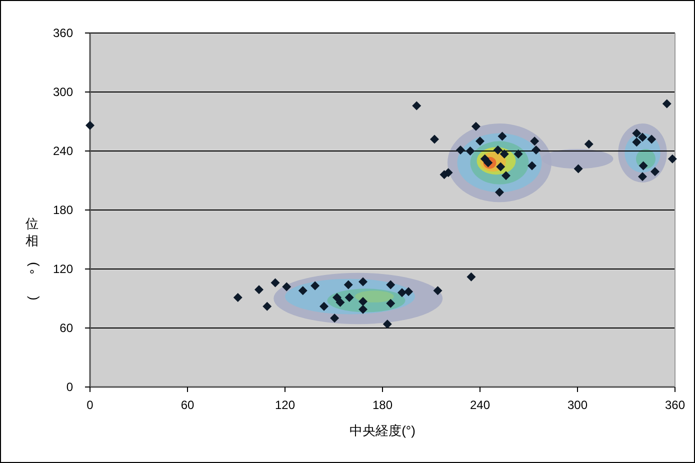 The image size is (695, 463). What do you see at coordinates (675, 405) in the screenshot?
I see `x-tick-label: 360` at bounding box center [675, 405].